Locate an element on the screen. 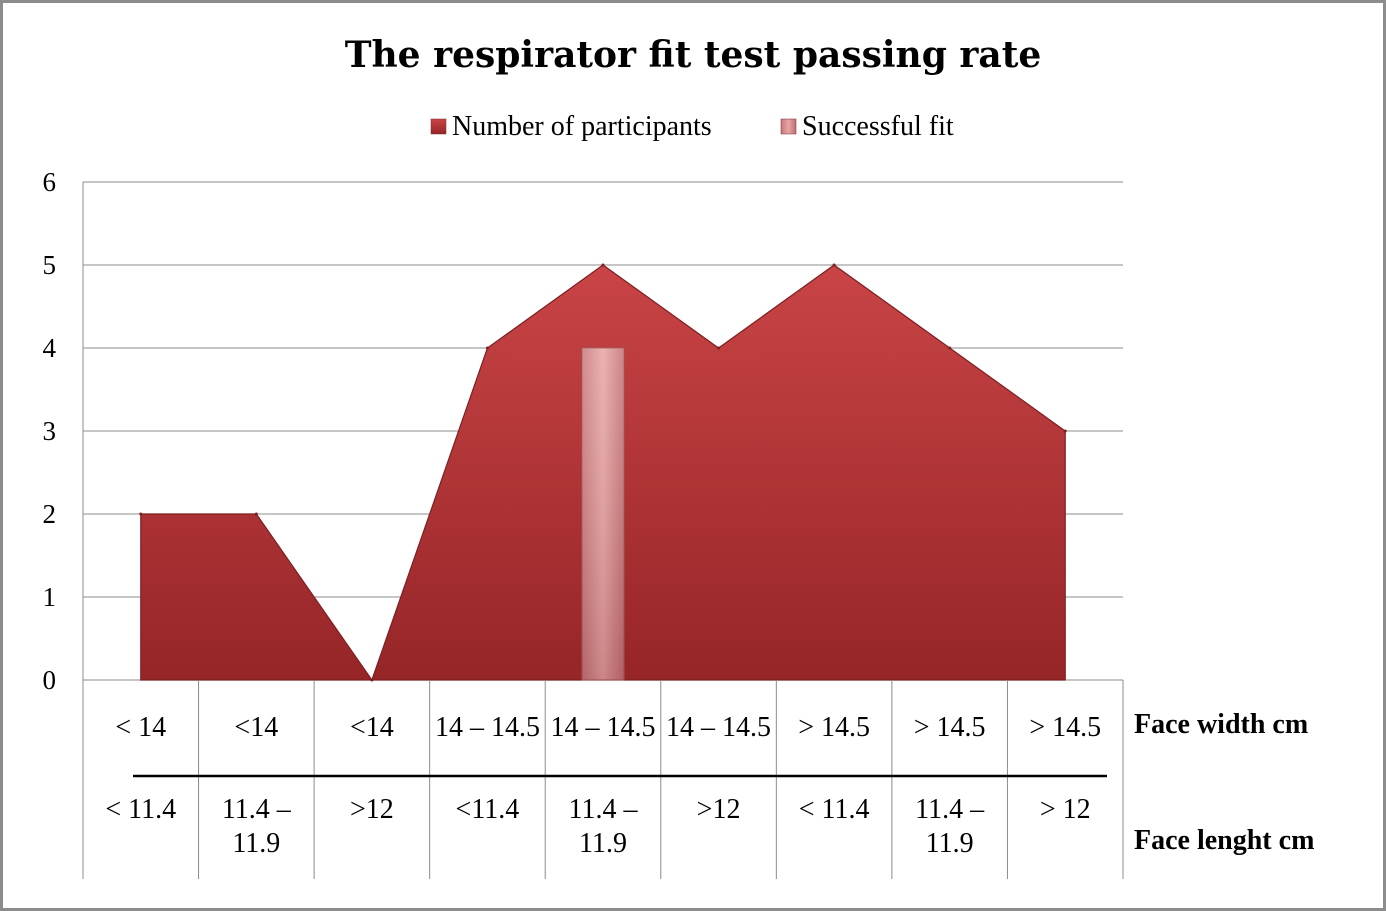 Image resolution: width=1386 pixels, height=911 pixels. y-tick-label: 5 is located at coordinates (50, 265).